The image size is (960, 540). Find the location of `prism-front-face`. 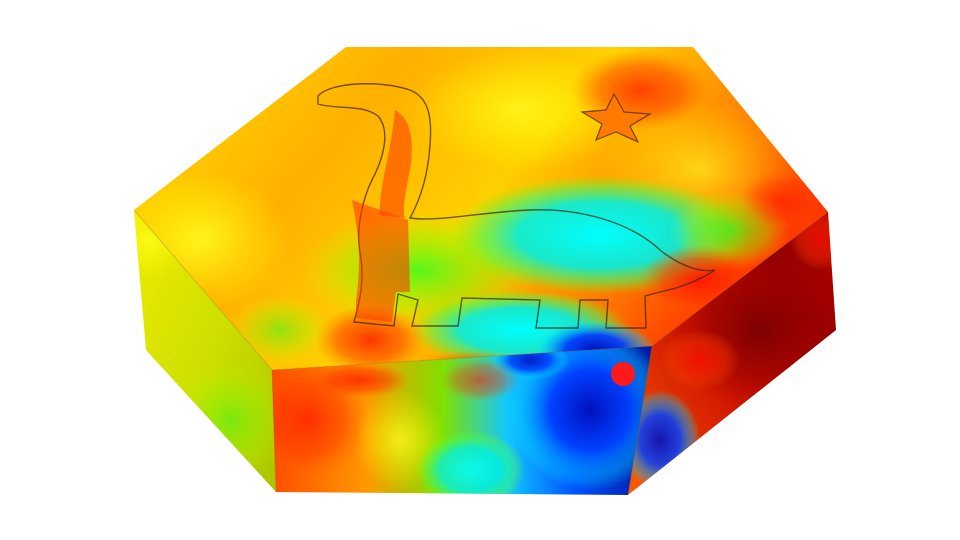

prism-front-face is located at coordinates (462, 420).